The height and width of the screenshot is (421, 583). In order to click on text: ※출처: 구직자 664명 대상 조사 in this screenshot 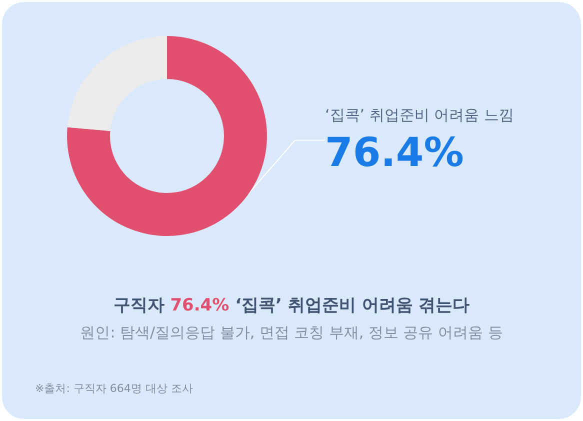, I will do `click(114, 388)`.